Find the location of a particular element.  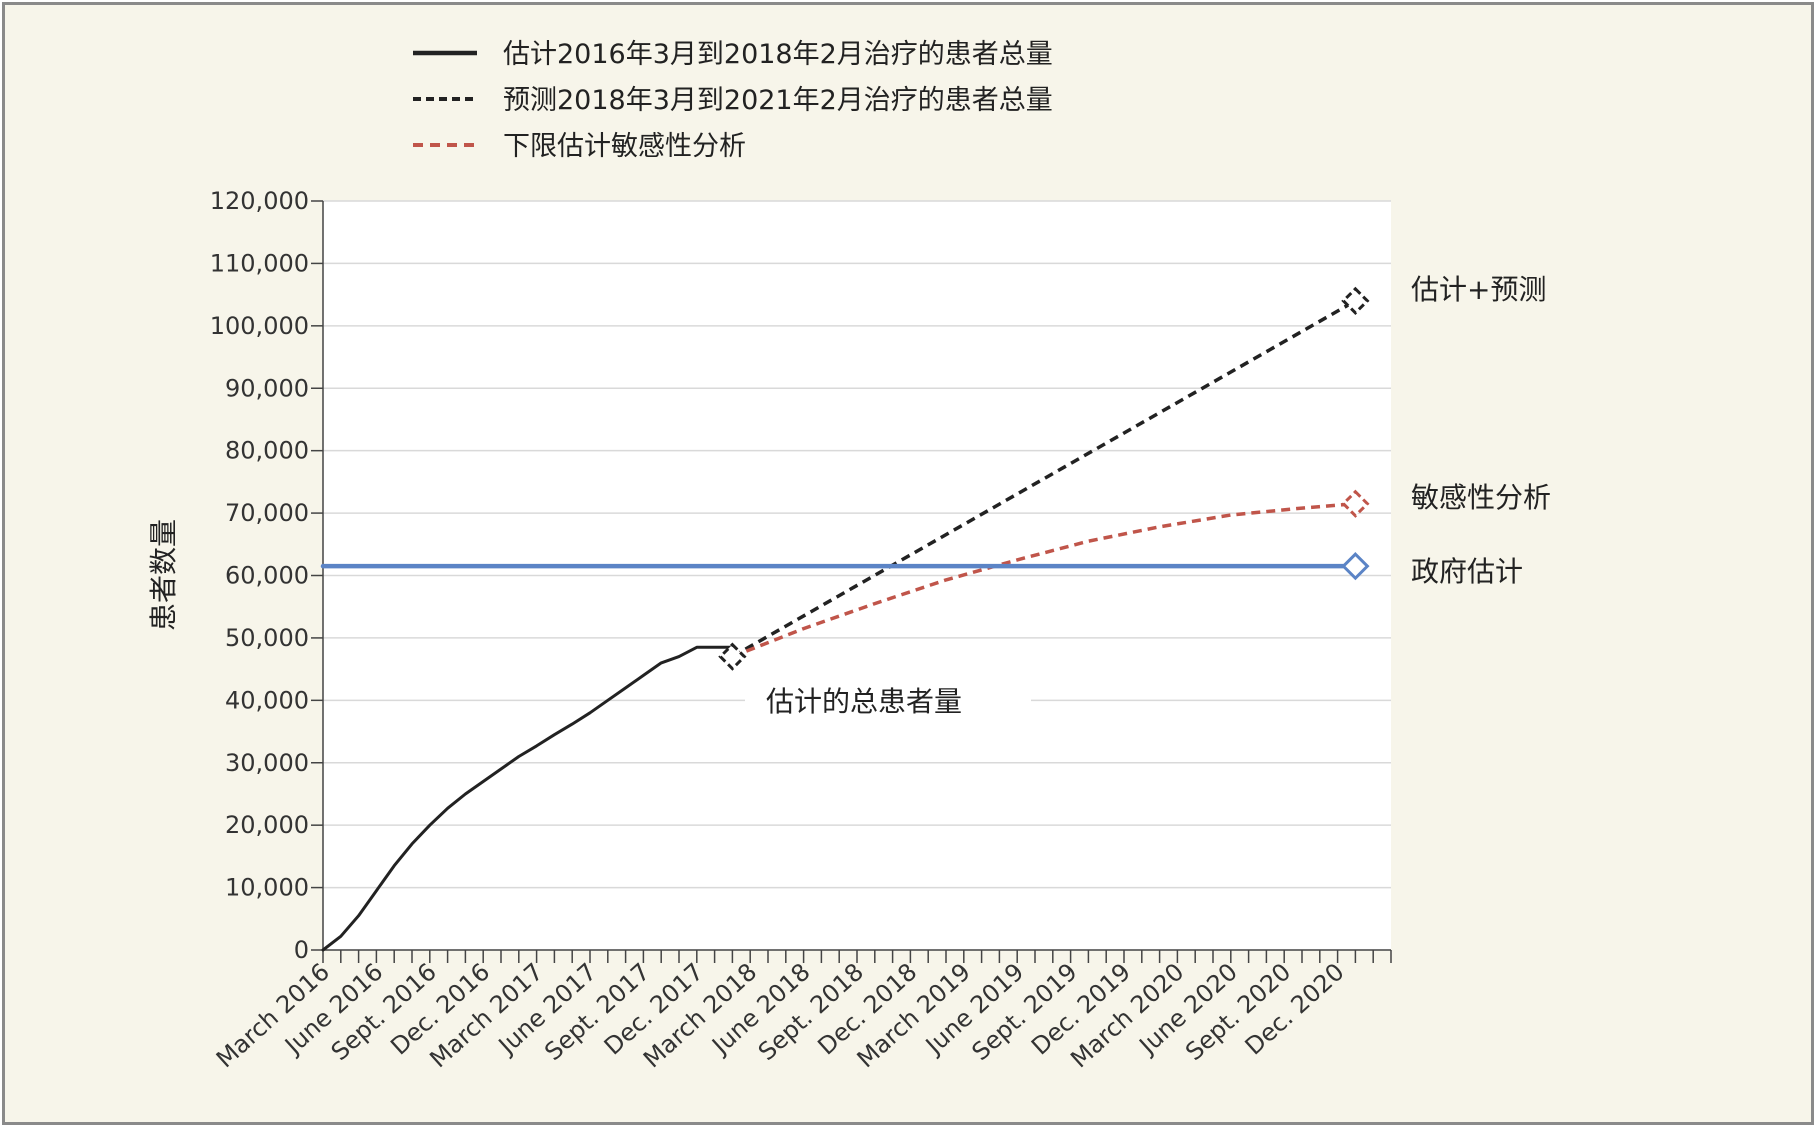

annotation-background is located at coordinates (888, 702).